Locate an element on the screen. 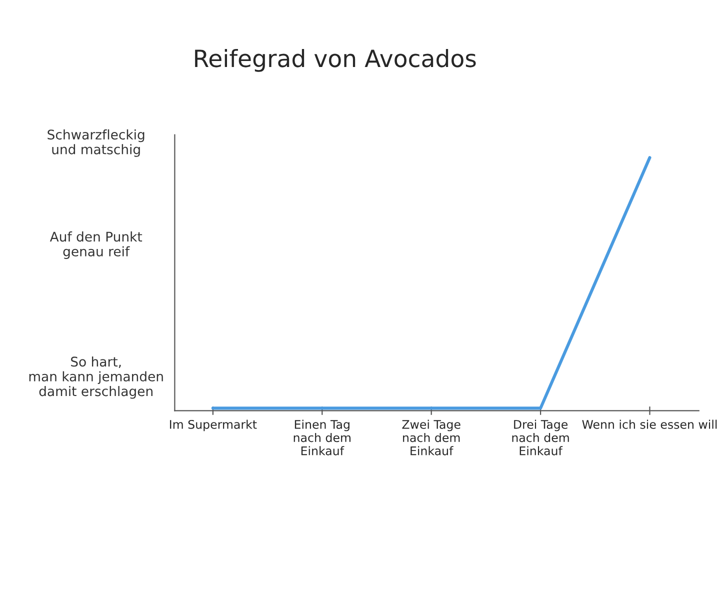  chart-title: Reifegrad von Avocados is located at coordinates (335, 60).